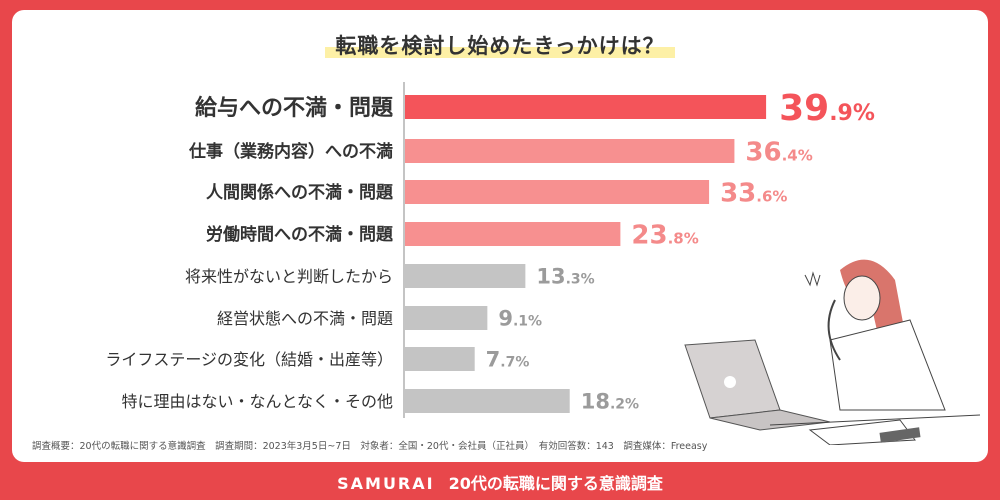 The width and height of the screenshot is (1000, 500). What do you see at coordinates (290, 151) in the screenshot?
I see `category-label: 仕事（業務内容）への不満` at bounding box center [290, 151].